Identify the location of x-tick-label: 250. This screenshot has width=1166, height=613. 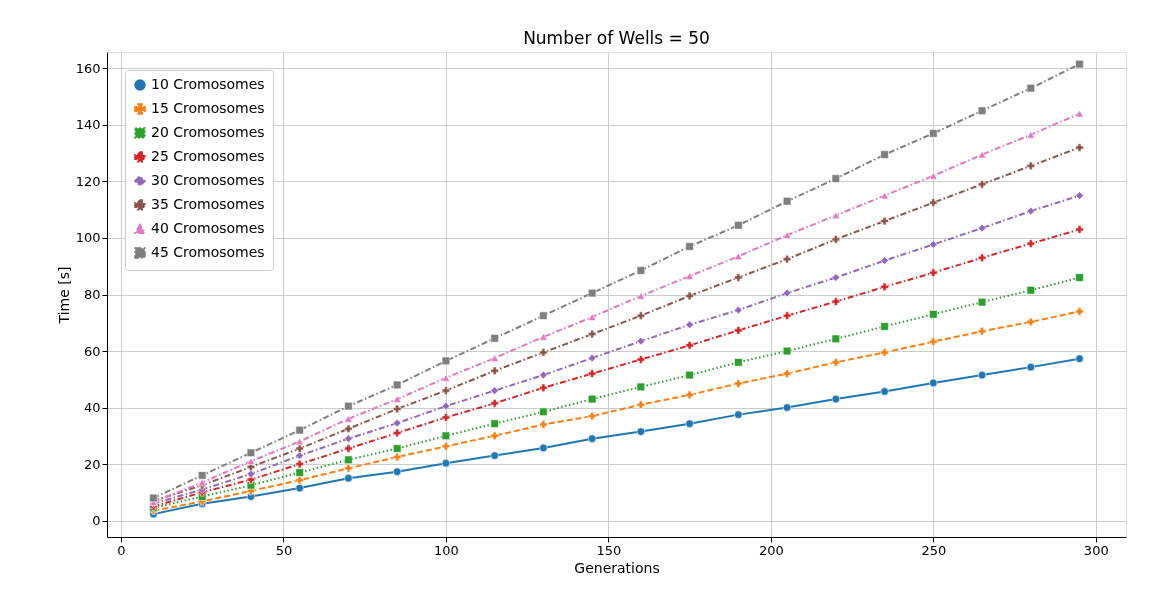
(934, 550).